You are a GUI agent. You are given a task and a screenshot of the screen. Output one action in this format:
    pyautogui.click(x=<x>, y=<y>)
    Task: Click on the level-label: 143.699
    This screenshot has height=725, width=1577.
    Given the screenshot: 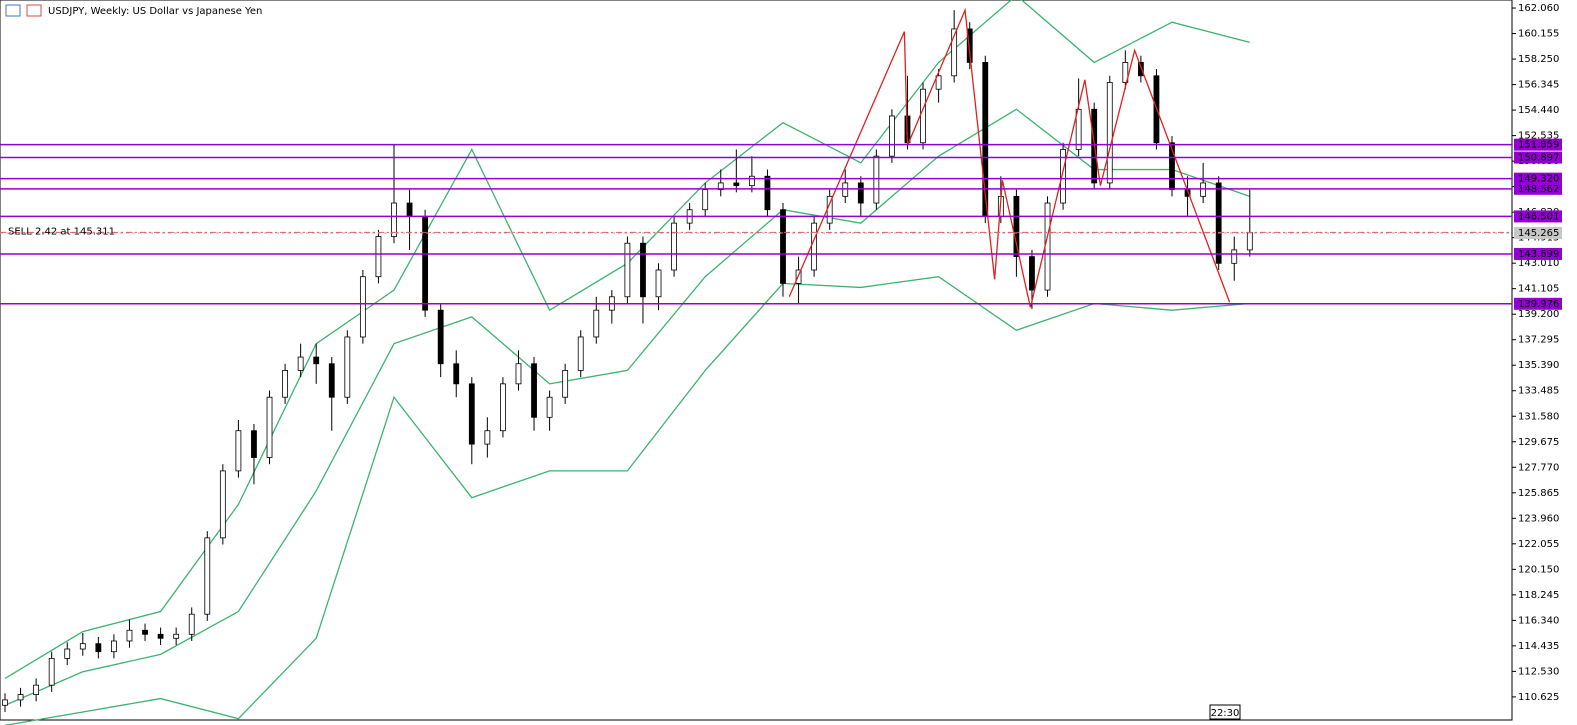 What is the action you would take?
    pyautogui.click(x=1538, y=254)
    